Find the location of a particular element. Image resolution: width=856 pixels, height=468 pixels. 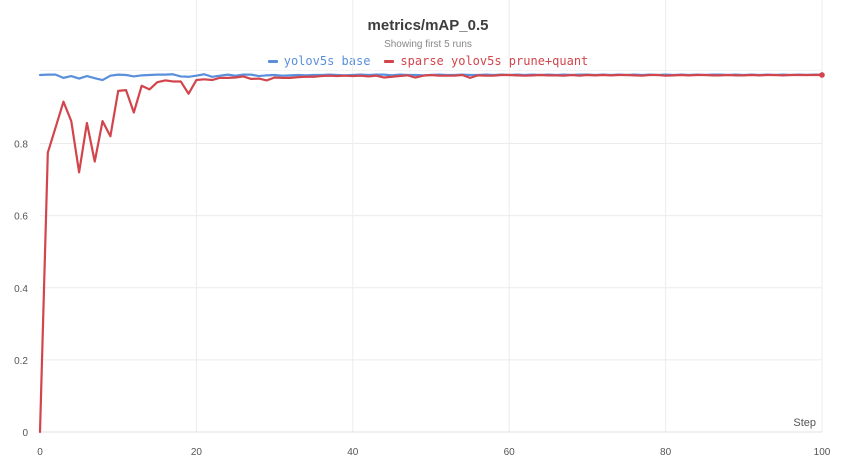

legend-item-base: yolov5s base is located at coordinates (319, 61).